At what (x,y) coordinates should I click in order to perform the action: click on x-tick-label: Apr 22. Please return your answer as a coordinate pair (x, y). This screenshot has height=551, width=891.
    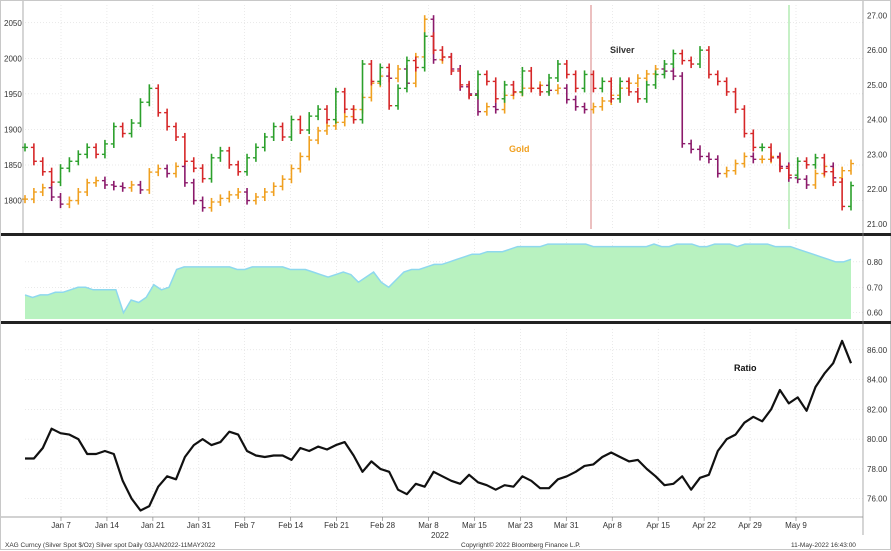
    Looking at the image, I should click on (704, 525).